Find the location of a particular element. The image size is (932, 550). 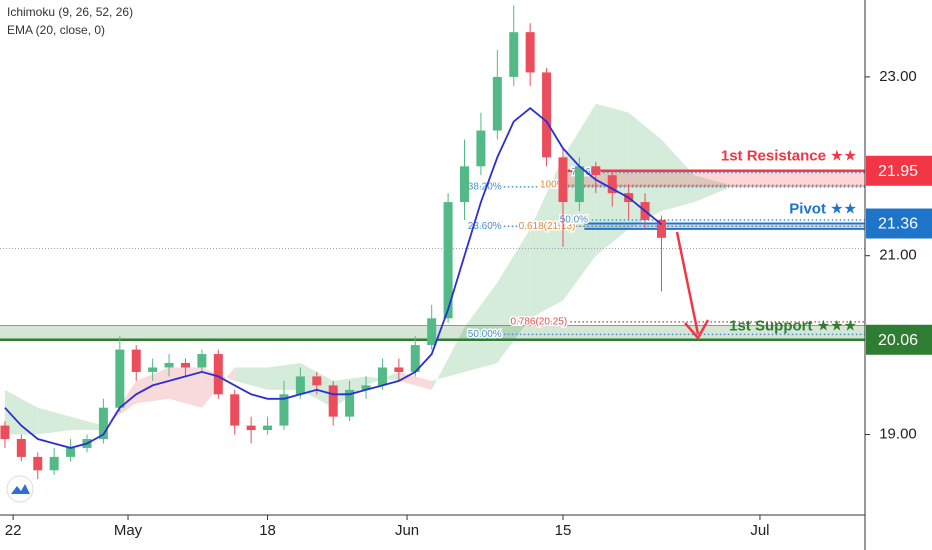

fib-label: 23.60% is located at coordinates (485, 226).